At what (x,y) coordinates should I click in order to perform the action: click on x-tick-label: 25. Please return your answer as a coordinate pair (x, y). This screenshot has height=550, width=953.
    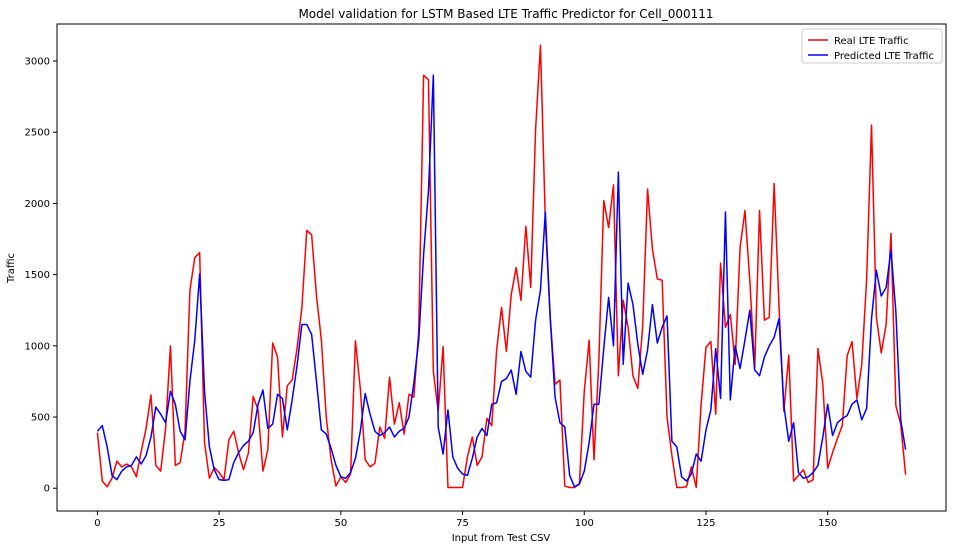
    Looking at the image, I should click on (219, 523).